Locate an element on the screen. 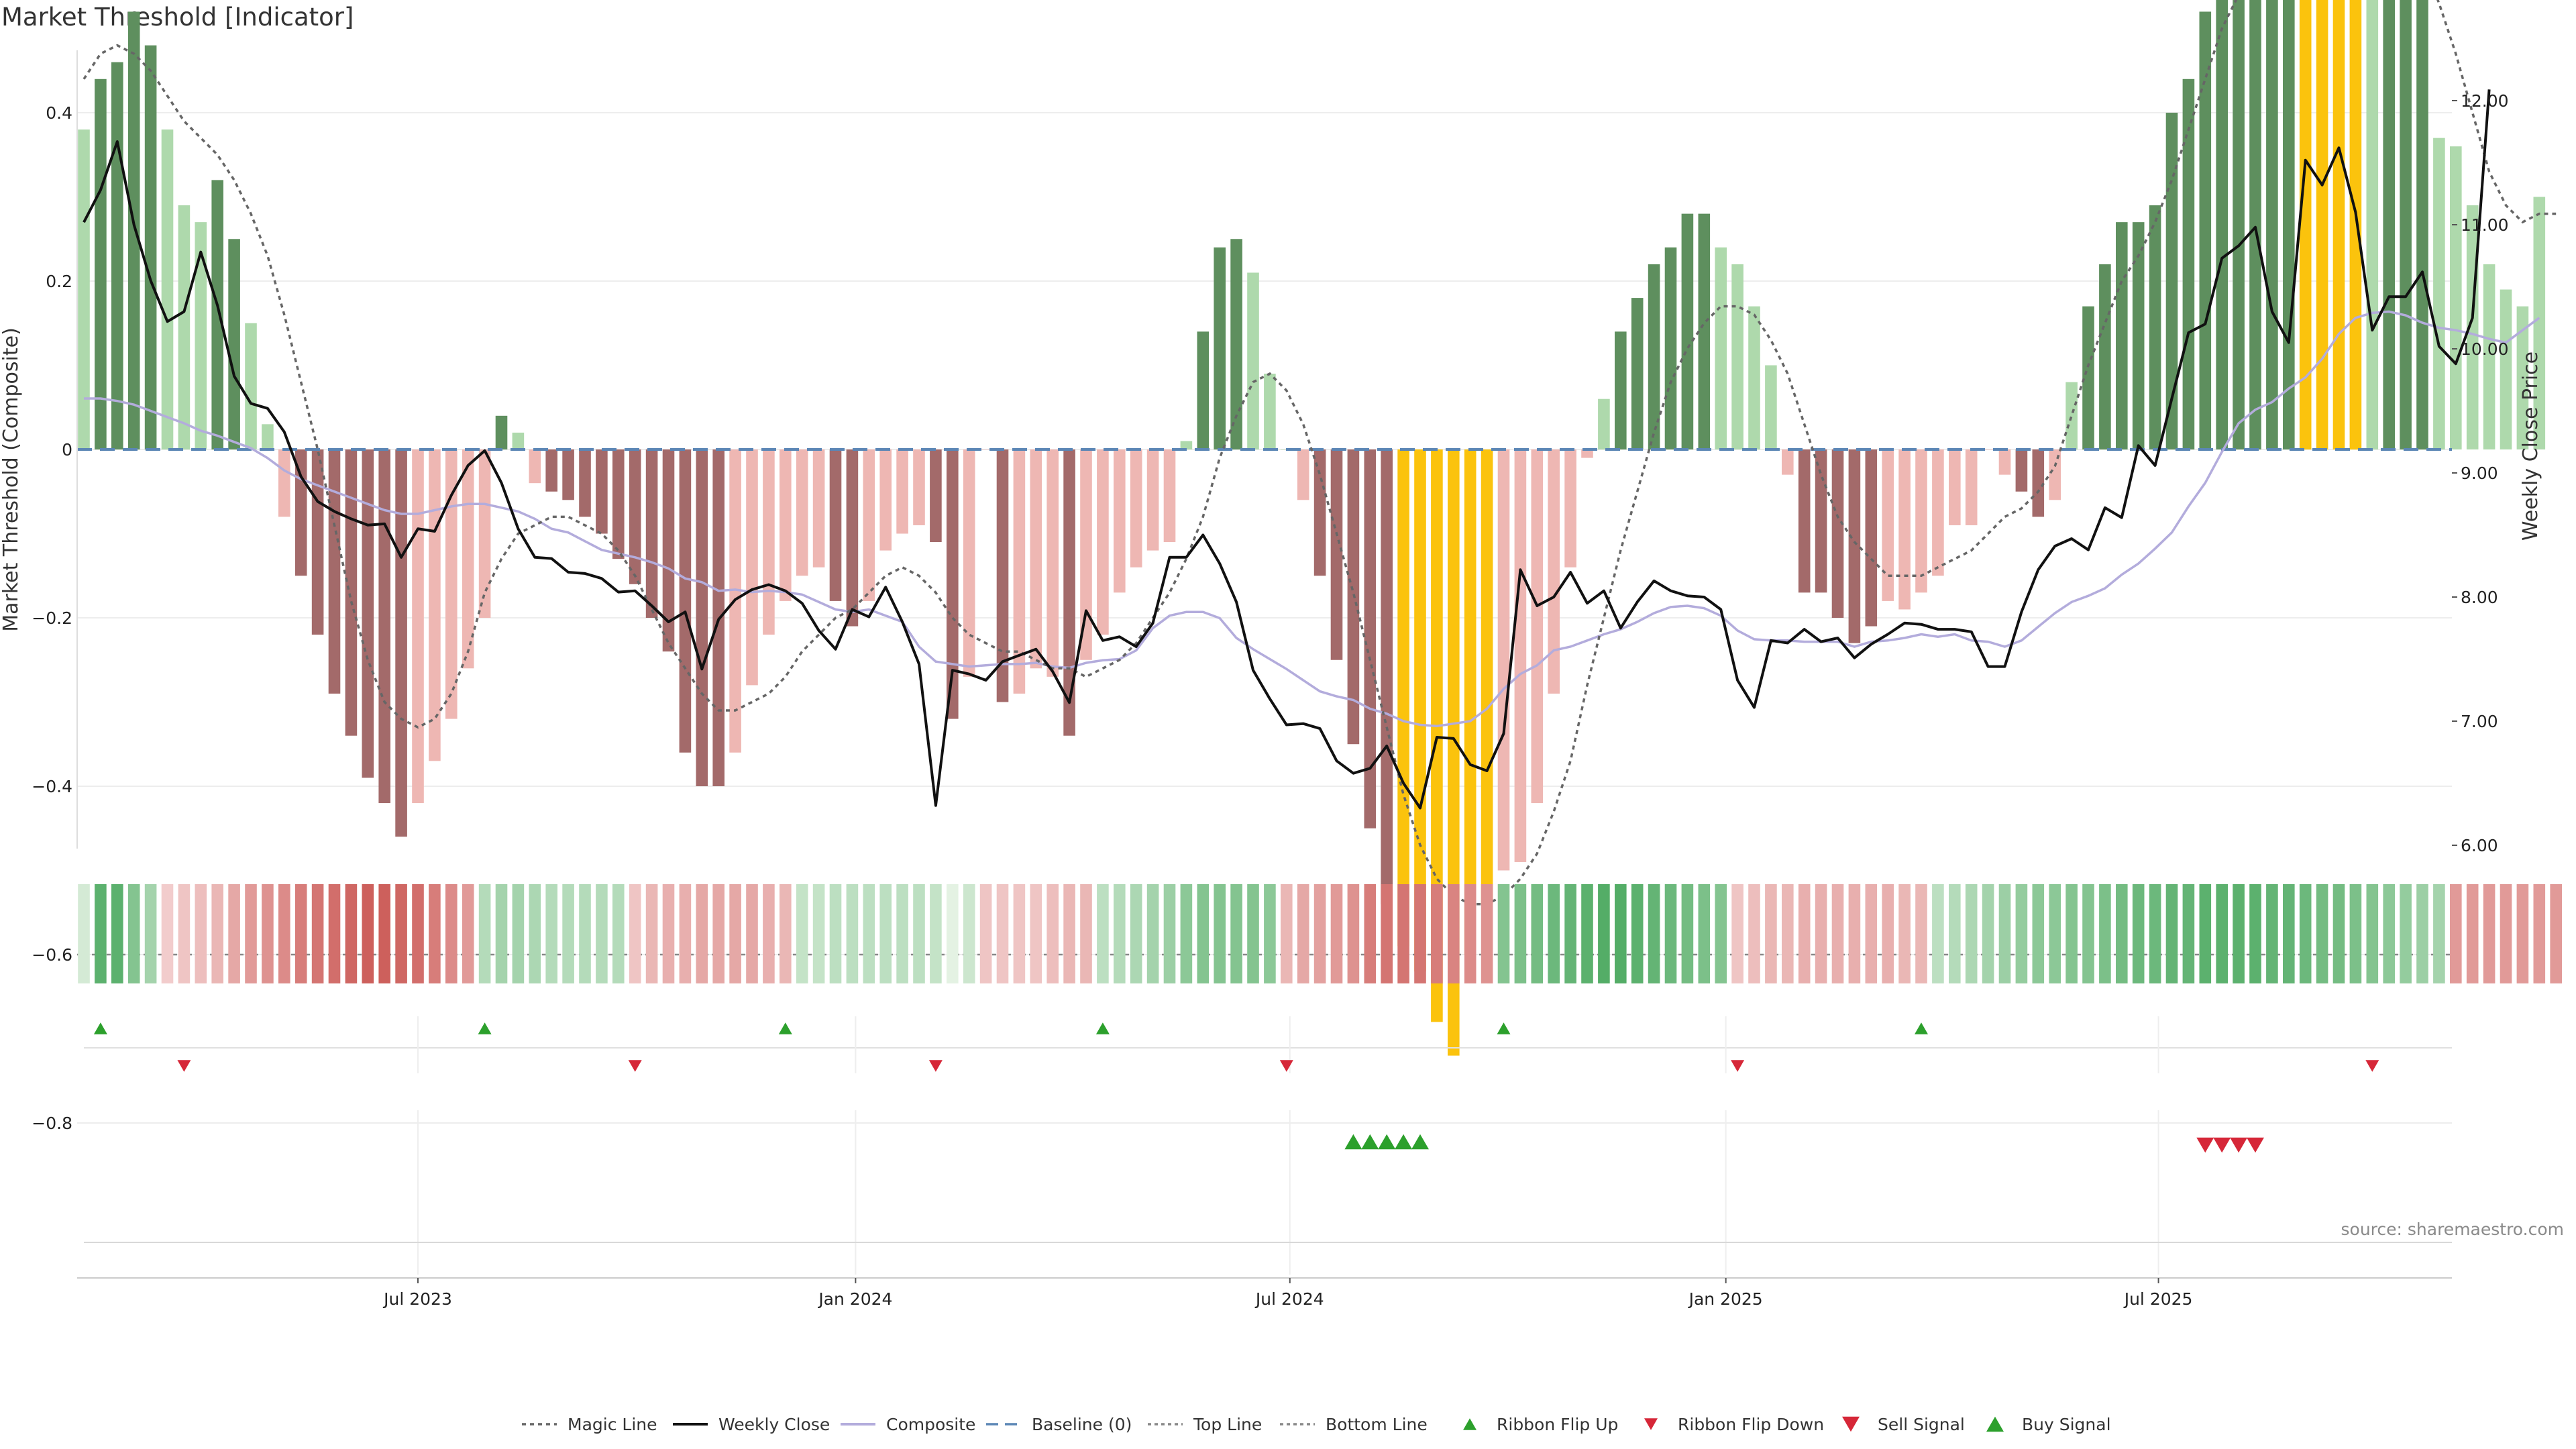 This screenshot has width=2576, height=1449. y-tick-label: 0 is located at coordinates (67, 450).